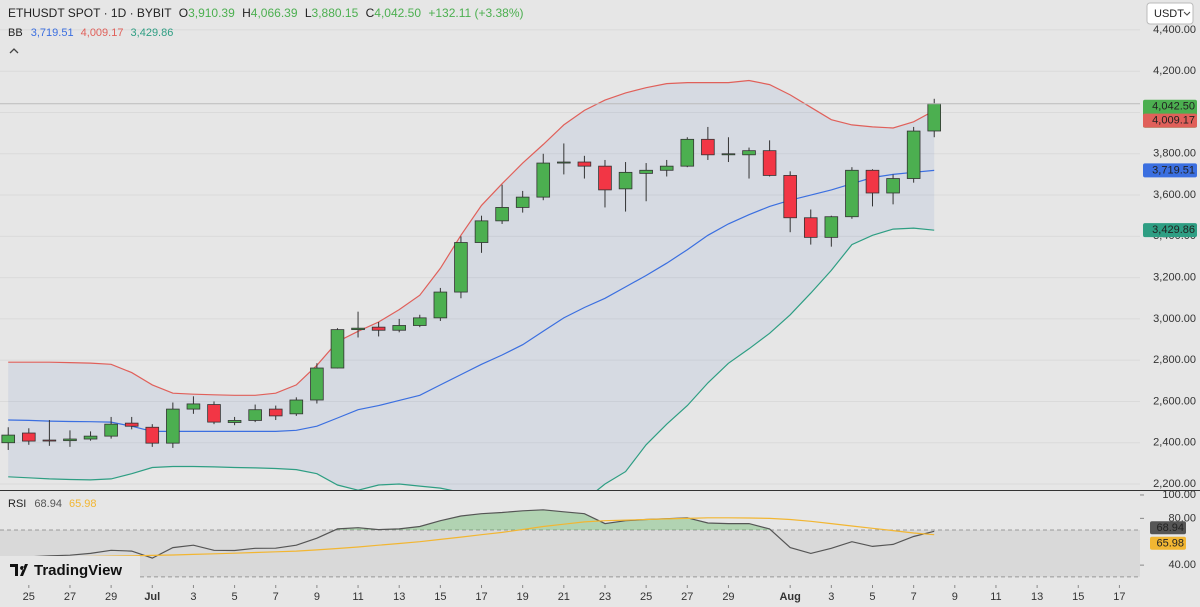 The image size is (1200, 607). Describe the element at coordinates (15, 33) in the screenshot. I see `bb-label: BB` at that location.